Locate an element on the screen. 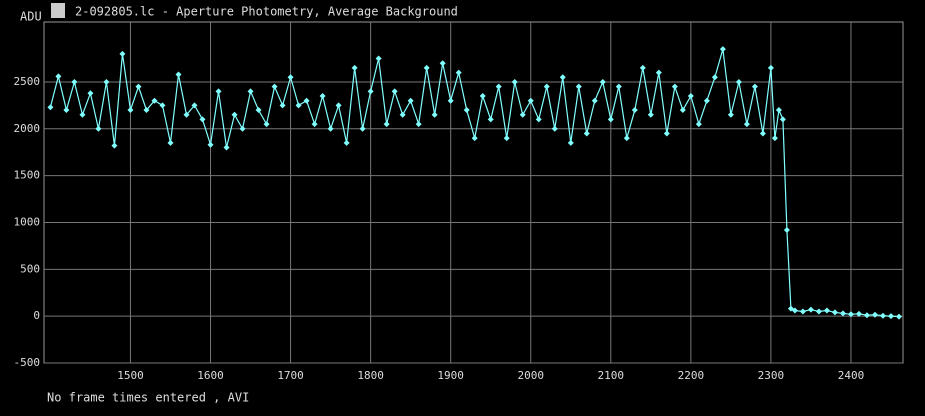  x-tick-label: 2300 is located at coordinates (771, 375).